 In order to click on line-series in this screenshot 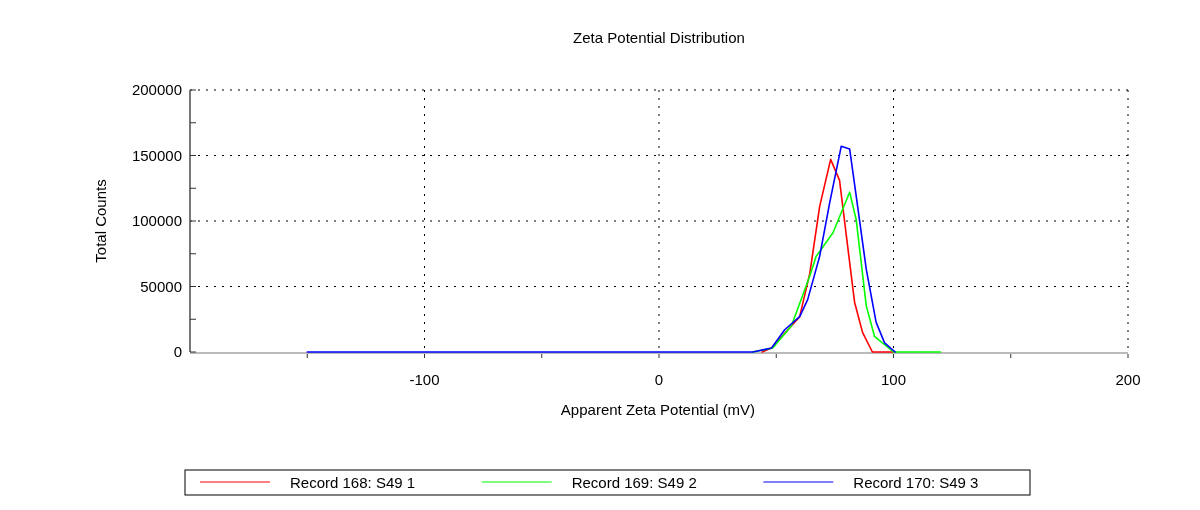, I will do `click(828, 255)`.